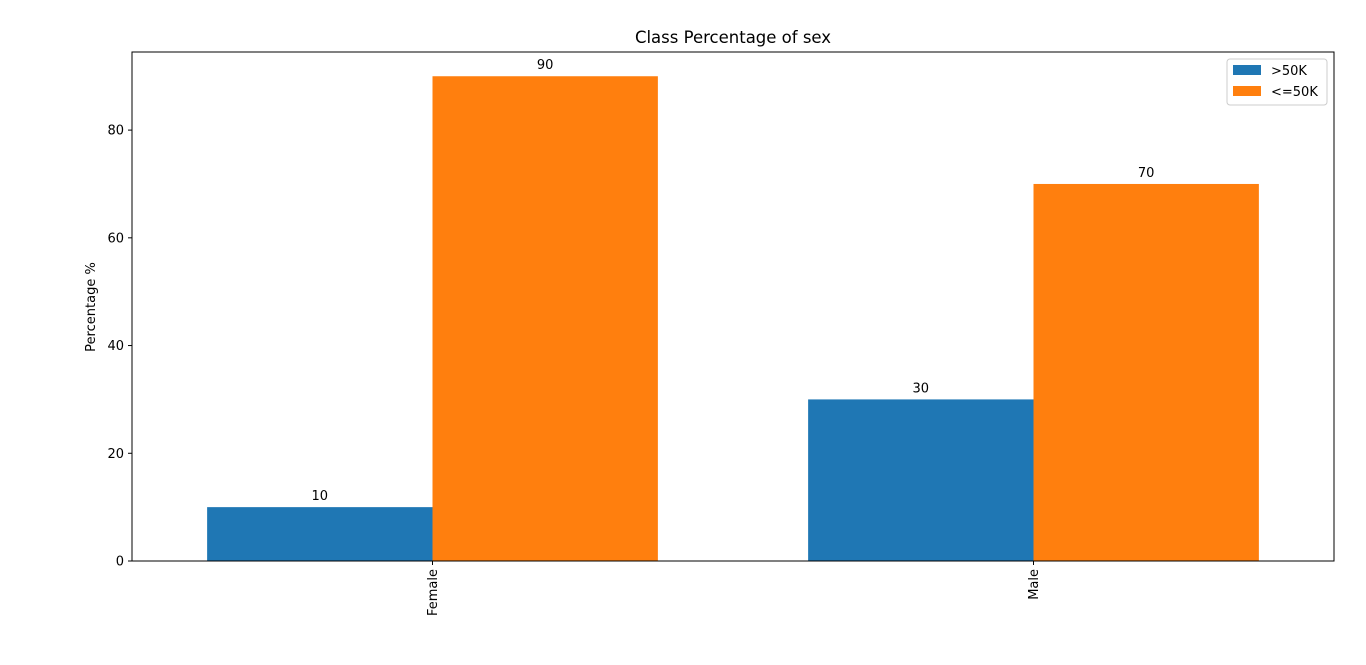 The width and height of the screenshot is (1366, 665). Describe the element at coordinates (320, 496) in the screenshot. I see `bar-value-label: 10` at that location.